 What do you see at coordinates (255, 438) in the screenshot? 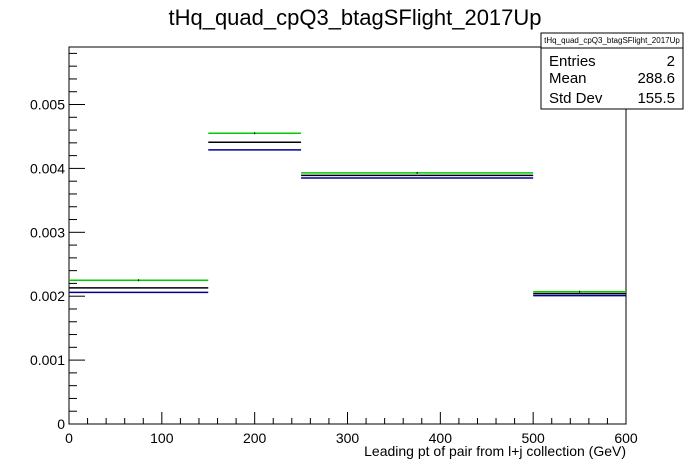
I see `x-tick-label: 200` at bounding box center [255, 438].